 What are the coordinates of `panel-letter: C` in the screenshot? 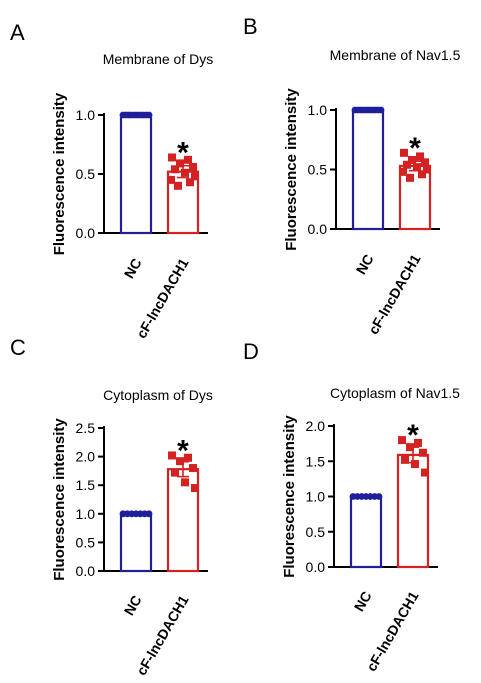 It's located at (18, 347).